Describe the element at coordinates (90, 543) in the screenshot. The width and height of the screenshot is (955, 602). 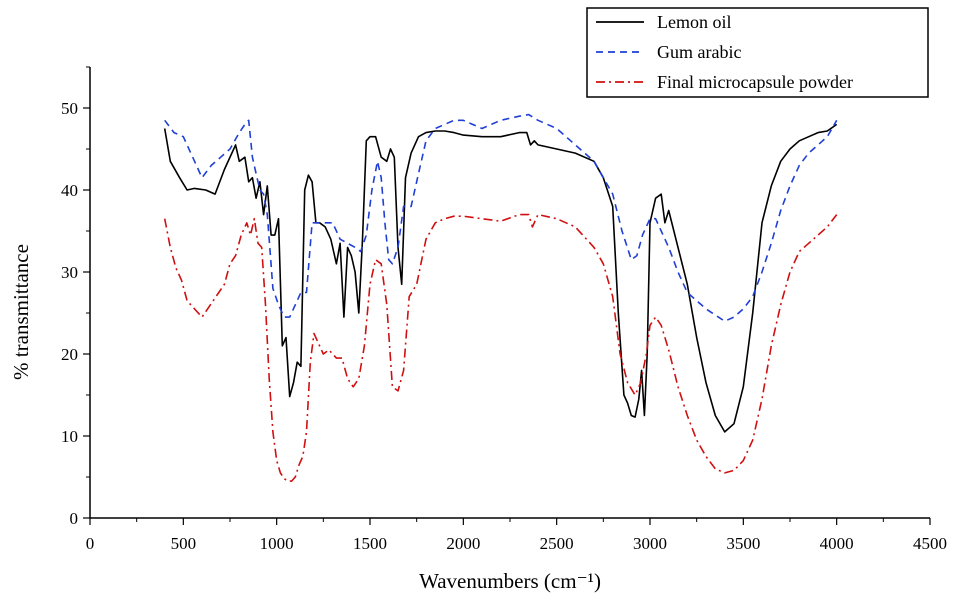
I see `x-tick-label: 0` at that location.